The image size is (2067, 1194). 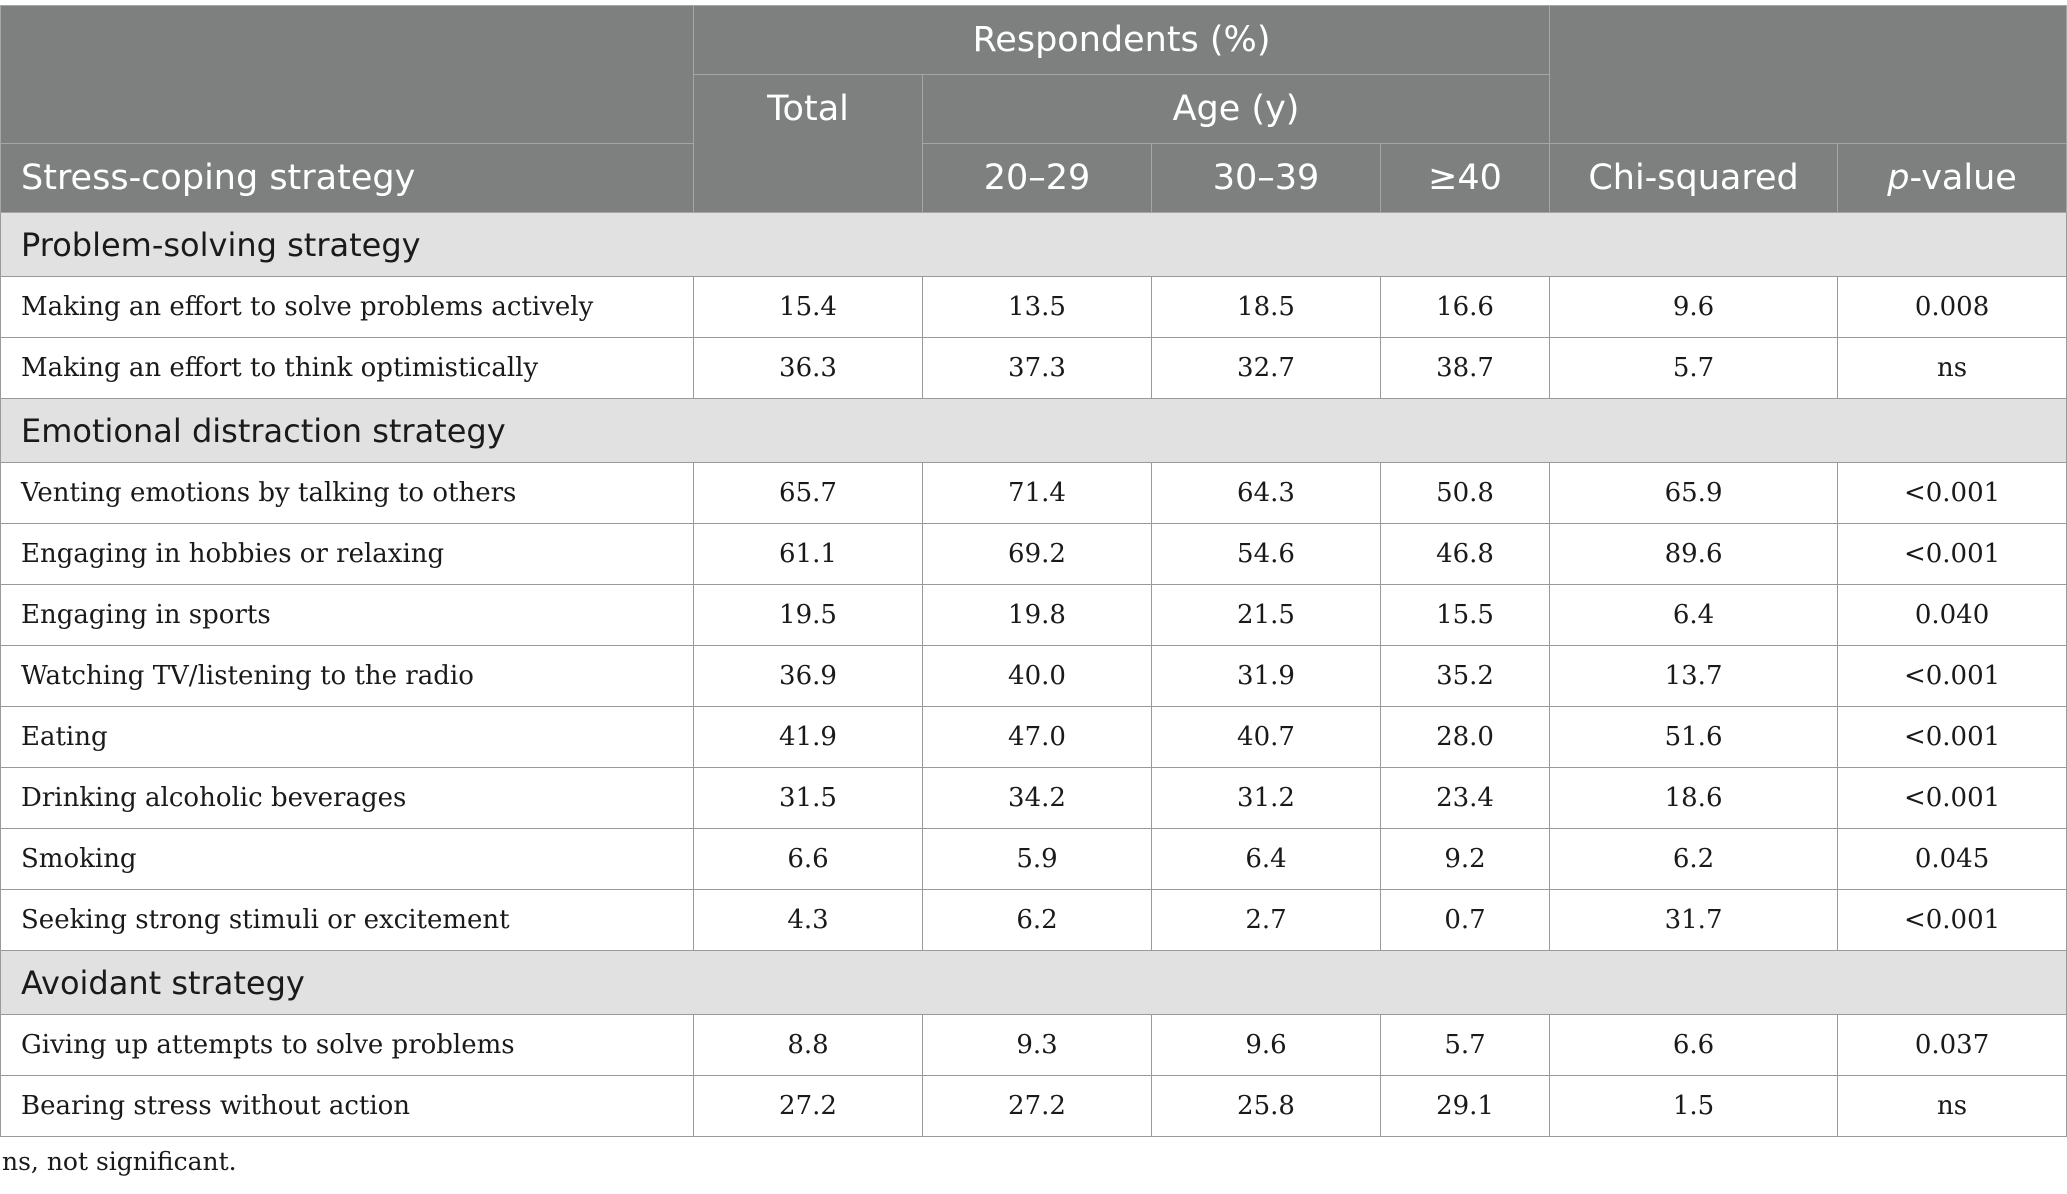 I want to click on cell-age-40-plus: 9.2, so click(x=1465, y=859).